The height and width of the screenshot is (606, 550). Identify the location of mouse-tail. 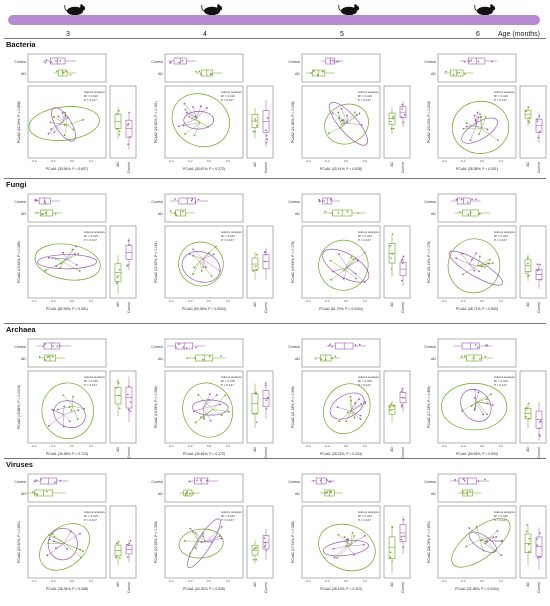
(476, 8).